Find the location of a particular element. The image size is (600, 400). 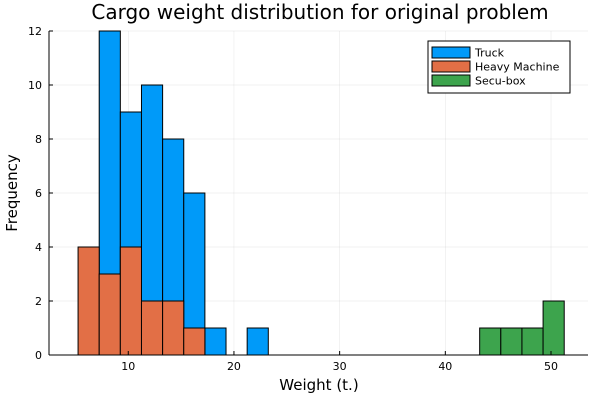

x-tick-label: 30 is located at coordinates (340, 366).